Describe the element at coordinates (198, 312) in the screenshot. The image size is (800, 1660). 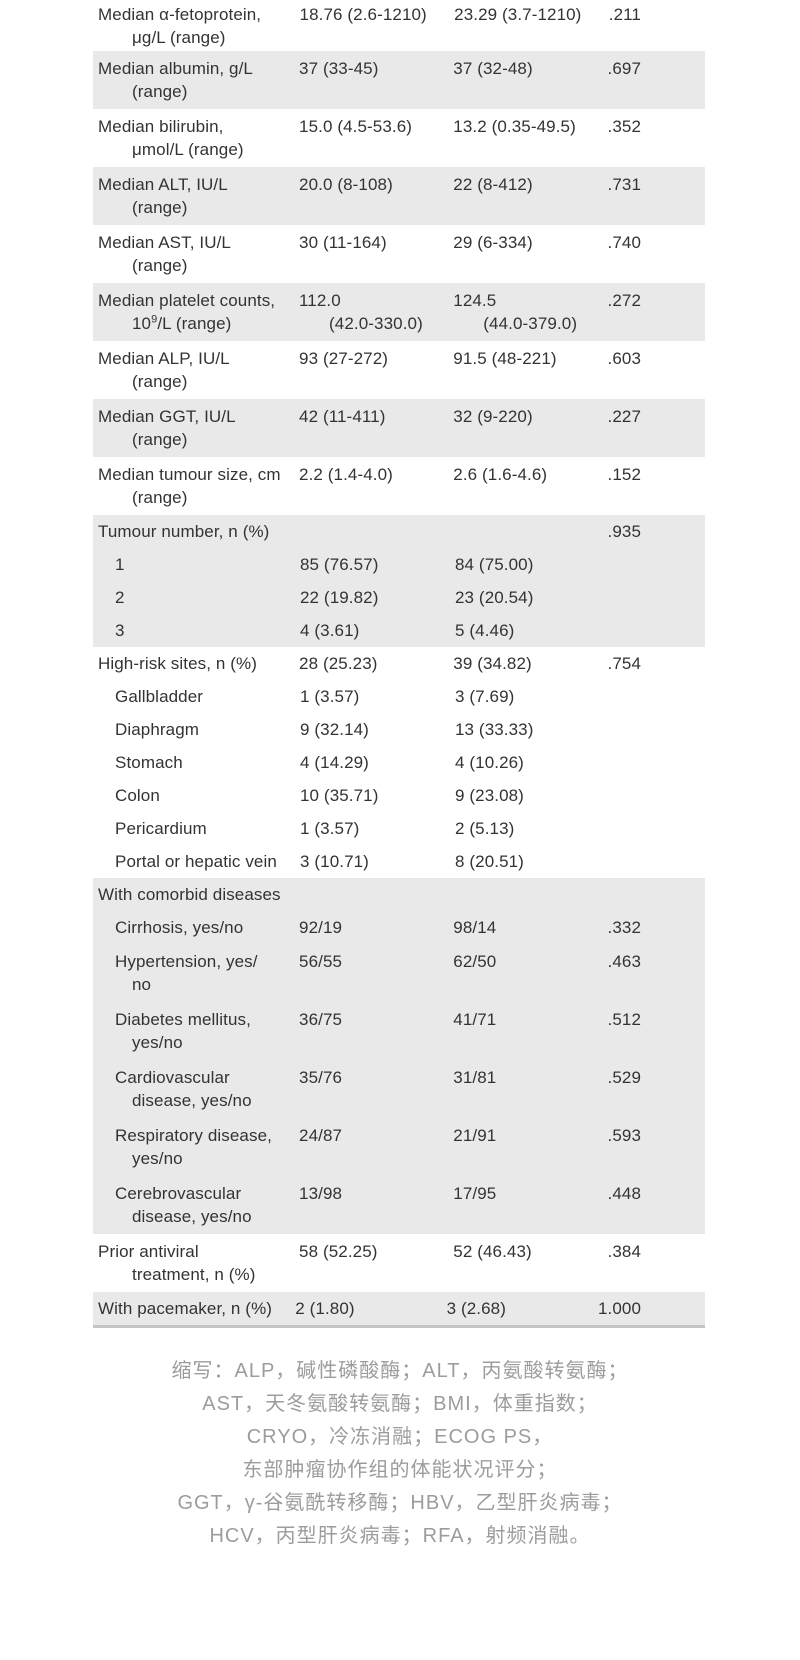
I see `row-label: Median platelet counts, 109/L (range)` at that location.